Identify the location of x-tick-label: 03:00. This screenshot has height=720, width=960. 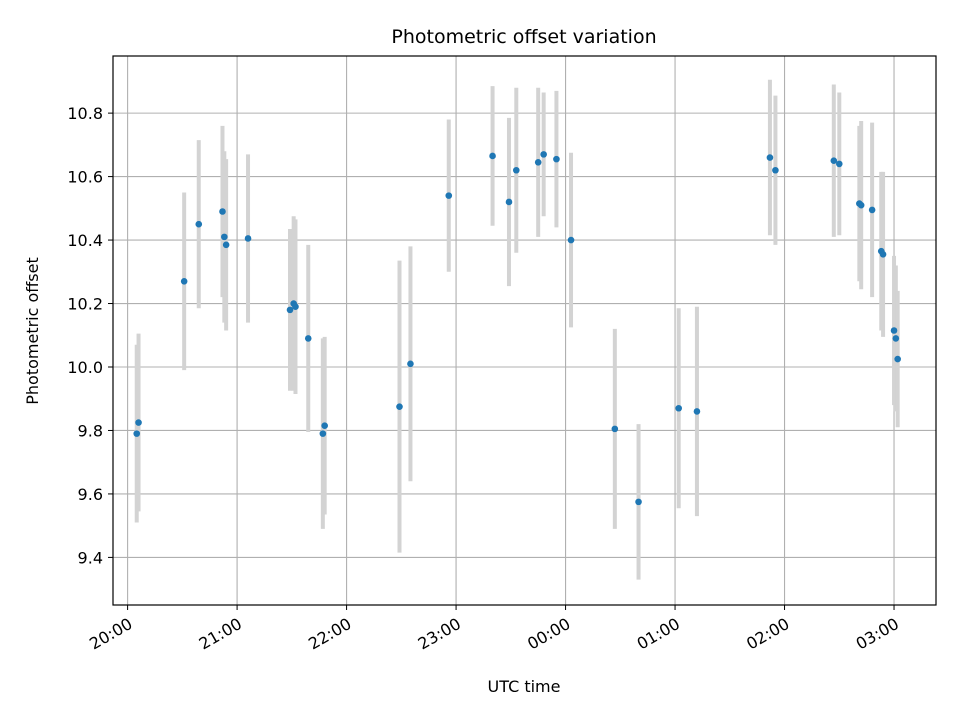
(877, 634).